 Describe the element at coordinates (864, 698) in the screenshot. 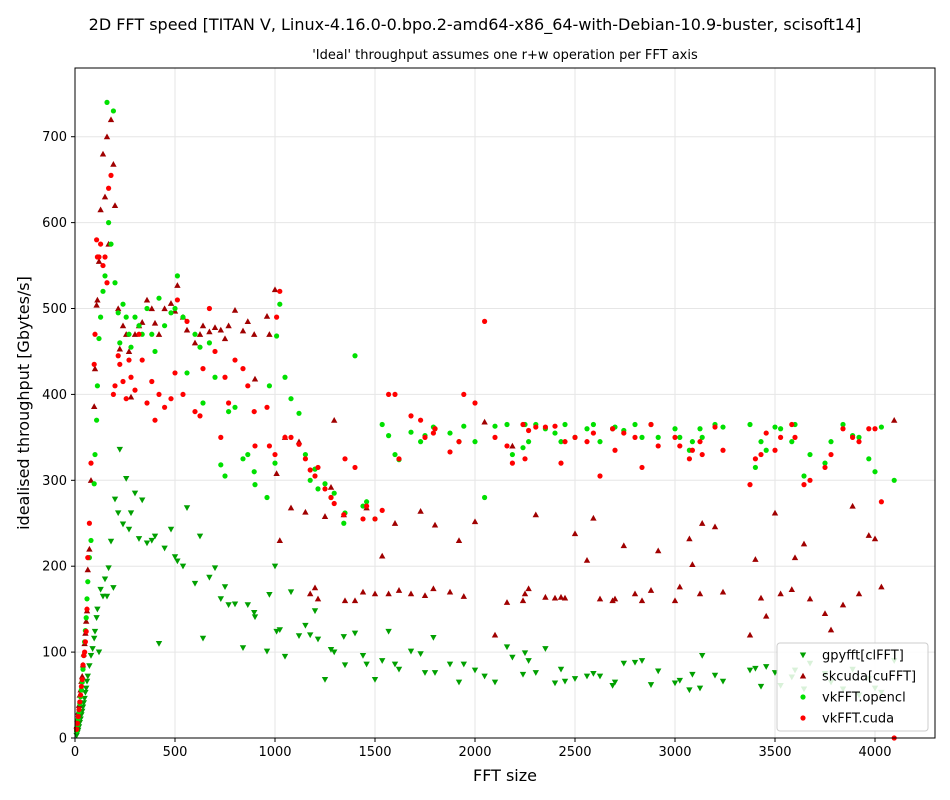

I see `legend-label: vkFFT.opencl` at that location.